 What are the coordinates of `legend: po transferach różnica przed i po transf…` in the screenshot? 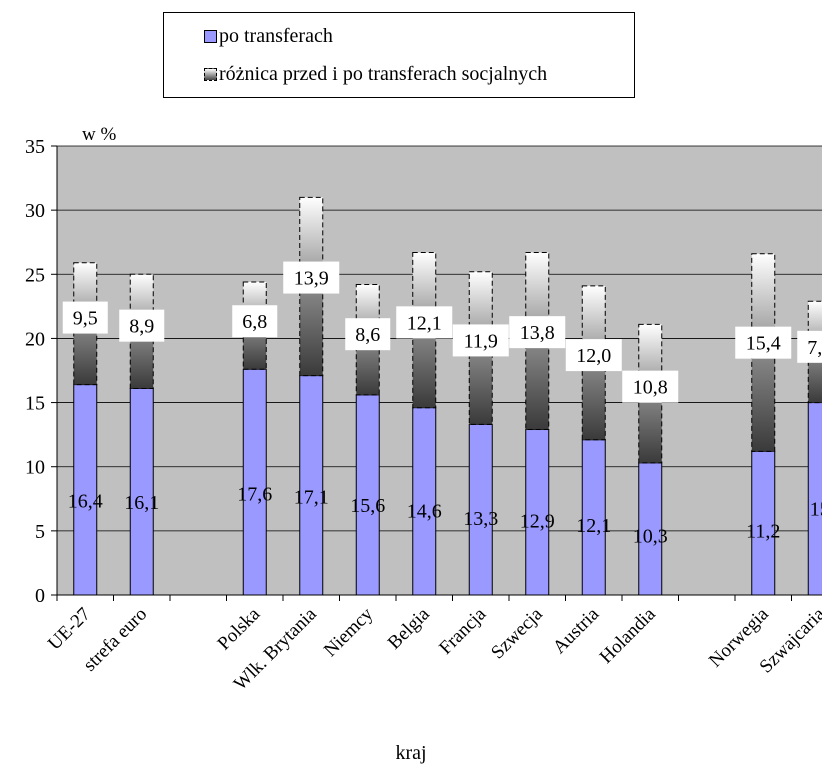 It's located at (399, 55).